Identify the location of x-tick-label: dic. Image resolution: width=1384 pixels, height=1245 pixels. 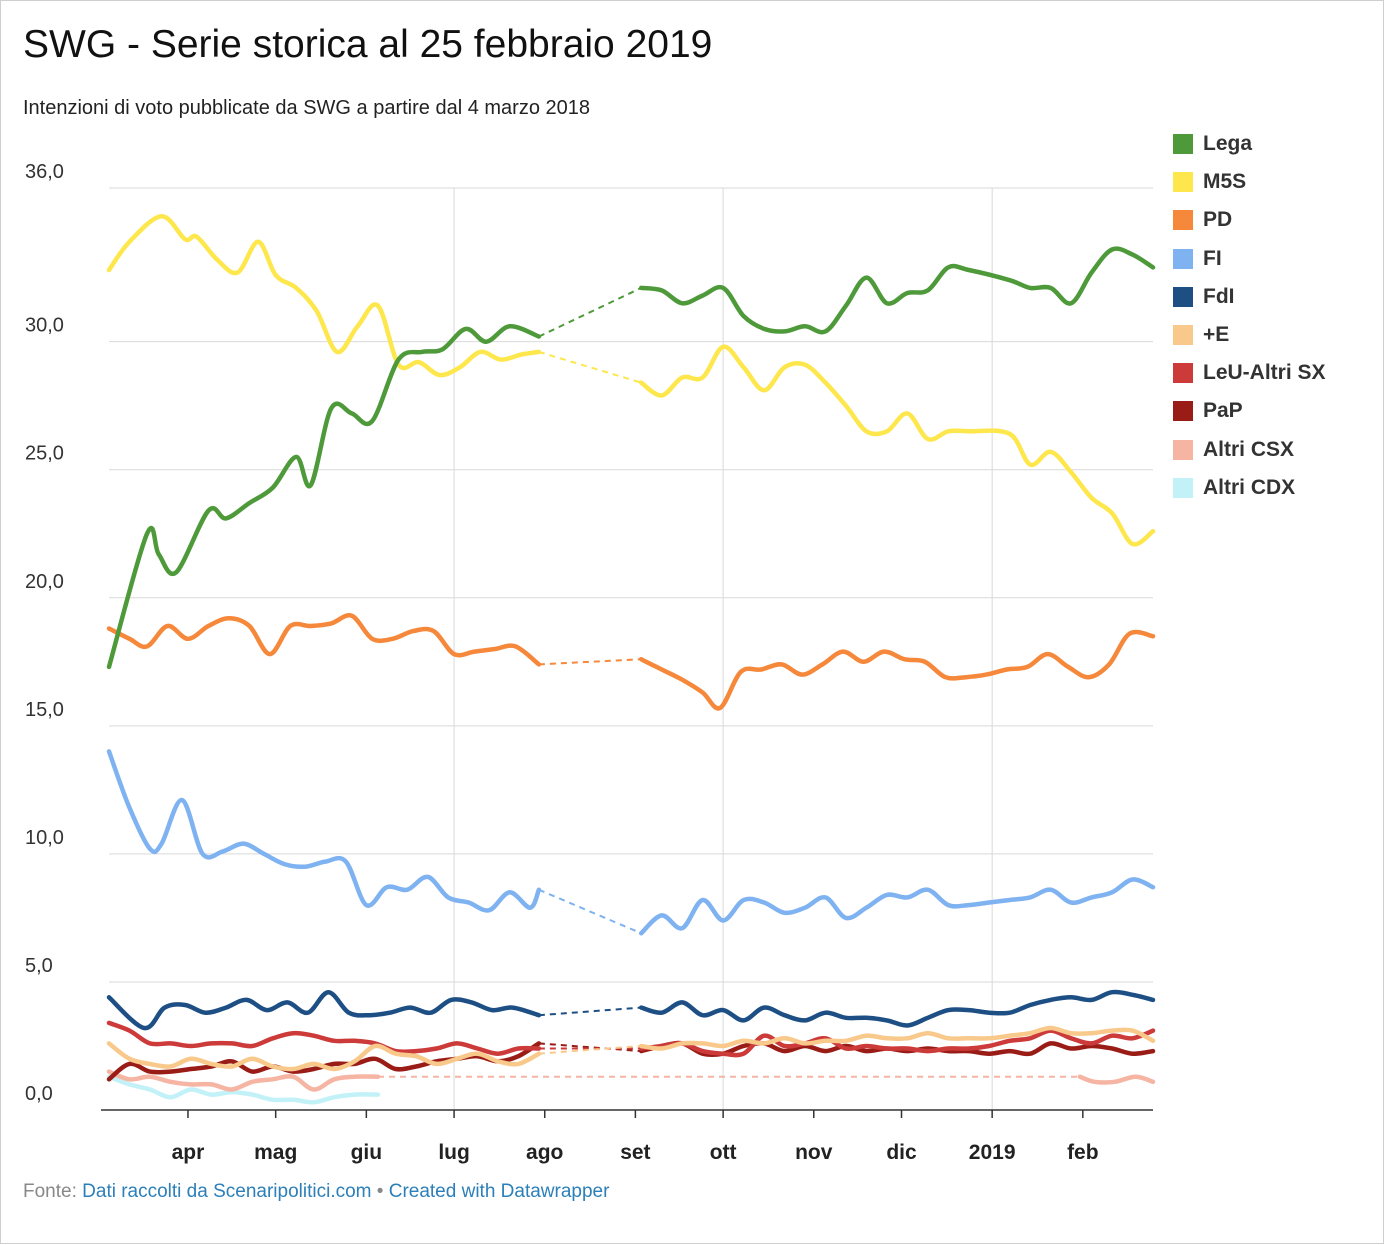
(901, 1152).